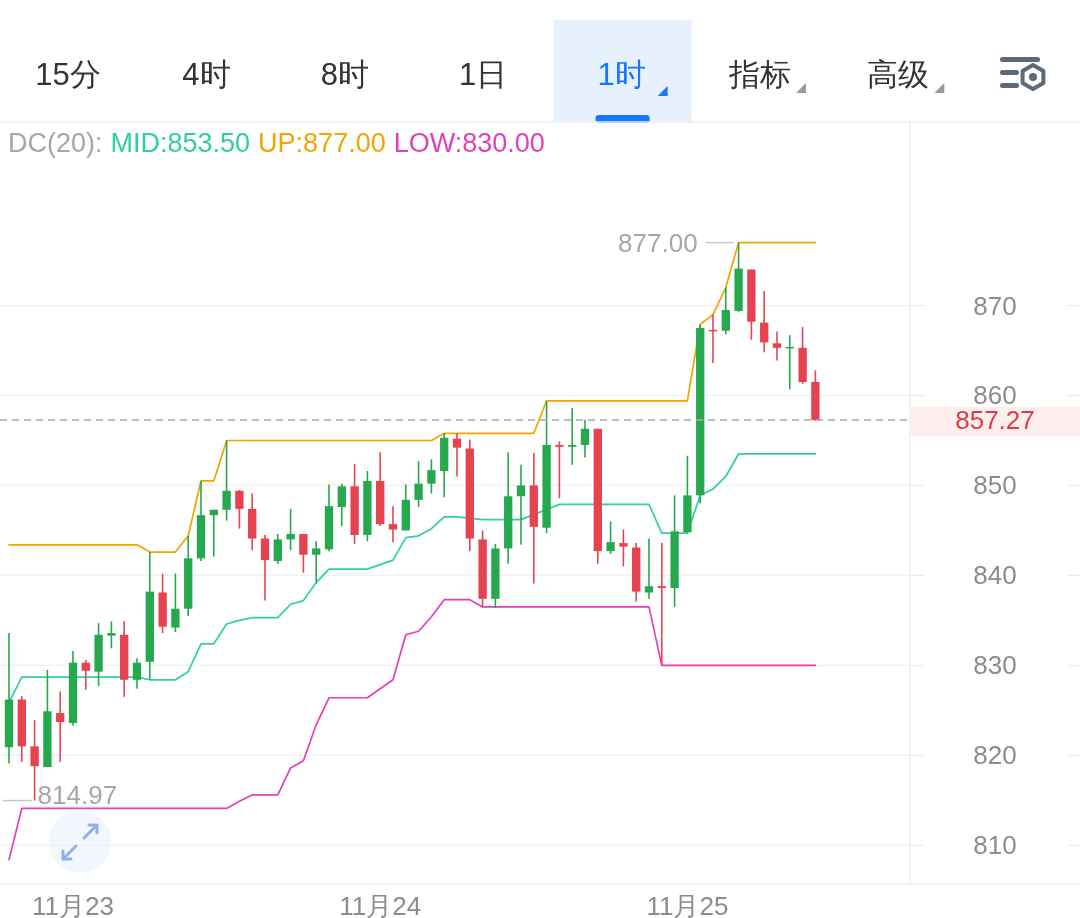 The height and width of the screenshot is (918, 1080). What do you see at coordinates (995, 755) in the screenshot?
I see `y-tick-label: 820` at bounding box center [995, 755].